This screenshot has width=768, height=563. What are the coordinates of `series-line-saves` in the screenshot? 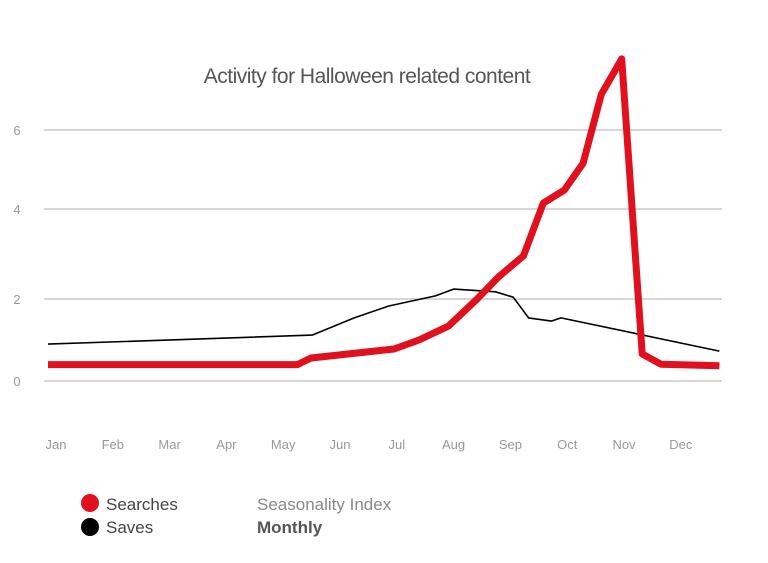 It's located at (383, 320).